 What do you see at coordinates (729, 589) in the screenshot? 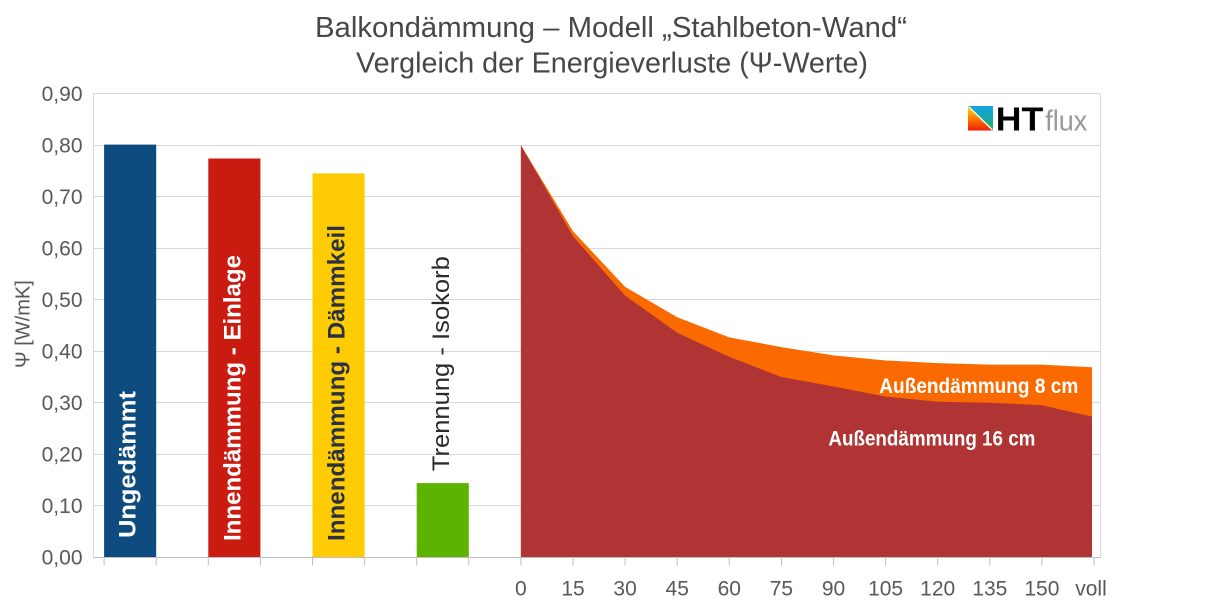
I see `svg-text: 60` at bounding box center [729, 589].